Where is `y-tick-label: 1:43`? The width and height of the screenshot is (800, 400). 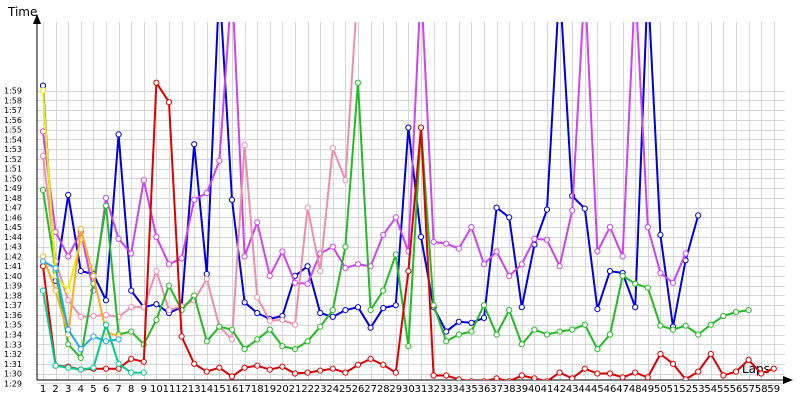
y-tick-label: 1:43 is located at coordinates (13, 247).